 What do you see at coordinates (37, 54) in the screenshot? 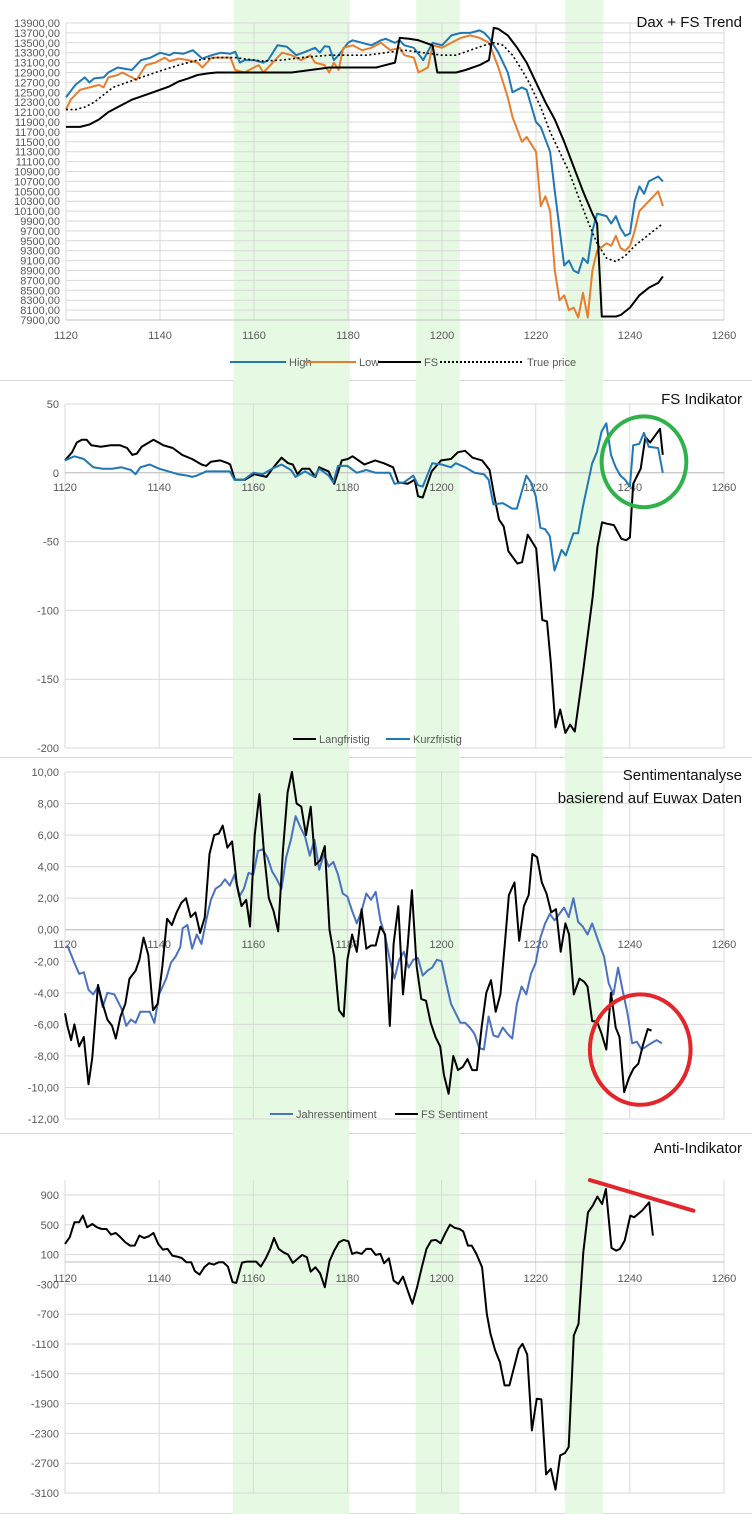
I see `y-tick-label: 13300,00` at bounding box center [37, 54].